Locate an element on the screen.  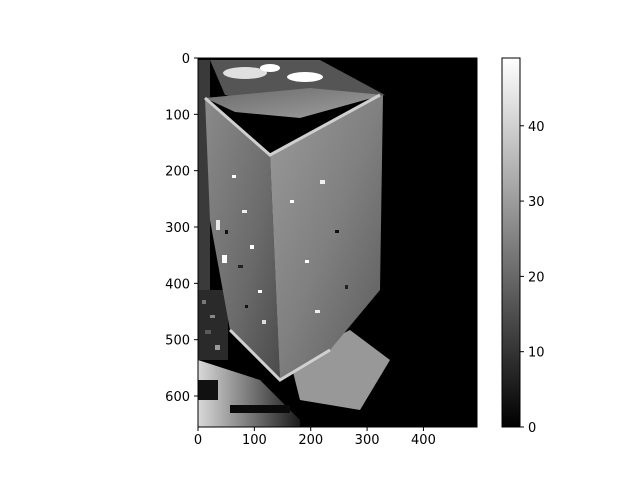
colorbar-tick-label: 40 is located at coordinates (536, 127).